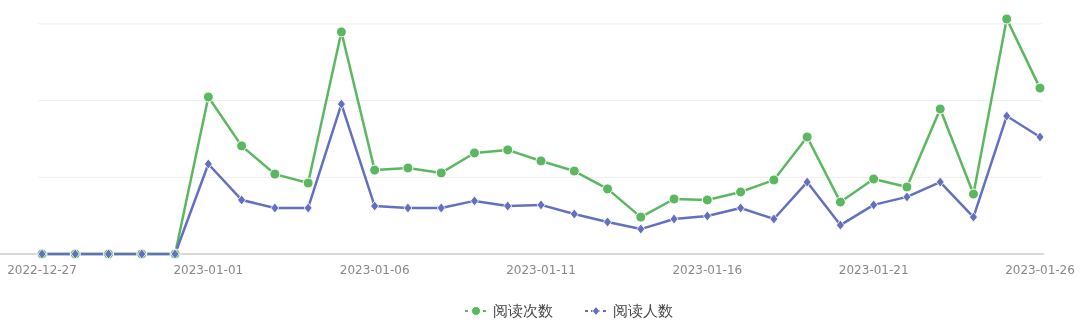  Describe the element at coordinates (374, 270) in the screenshot. I see `x-tick-label: 2023-01-06` at that location.